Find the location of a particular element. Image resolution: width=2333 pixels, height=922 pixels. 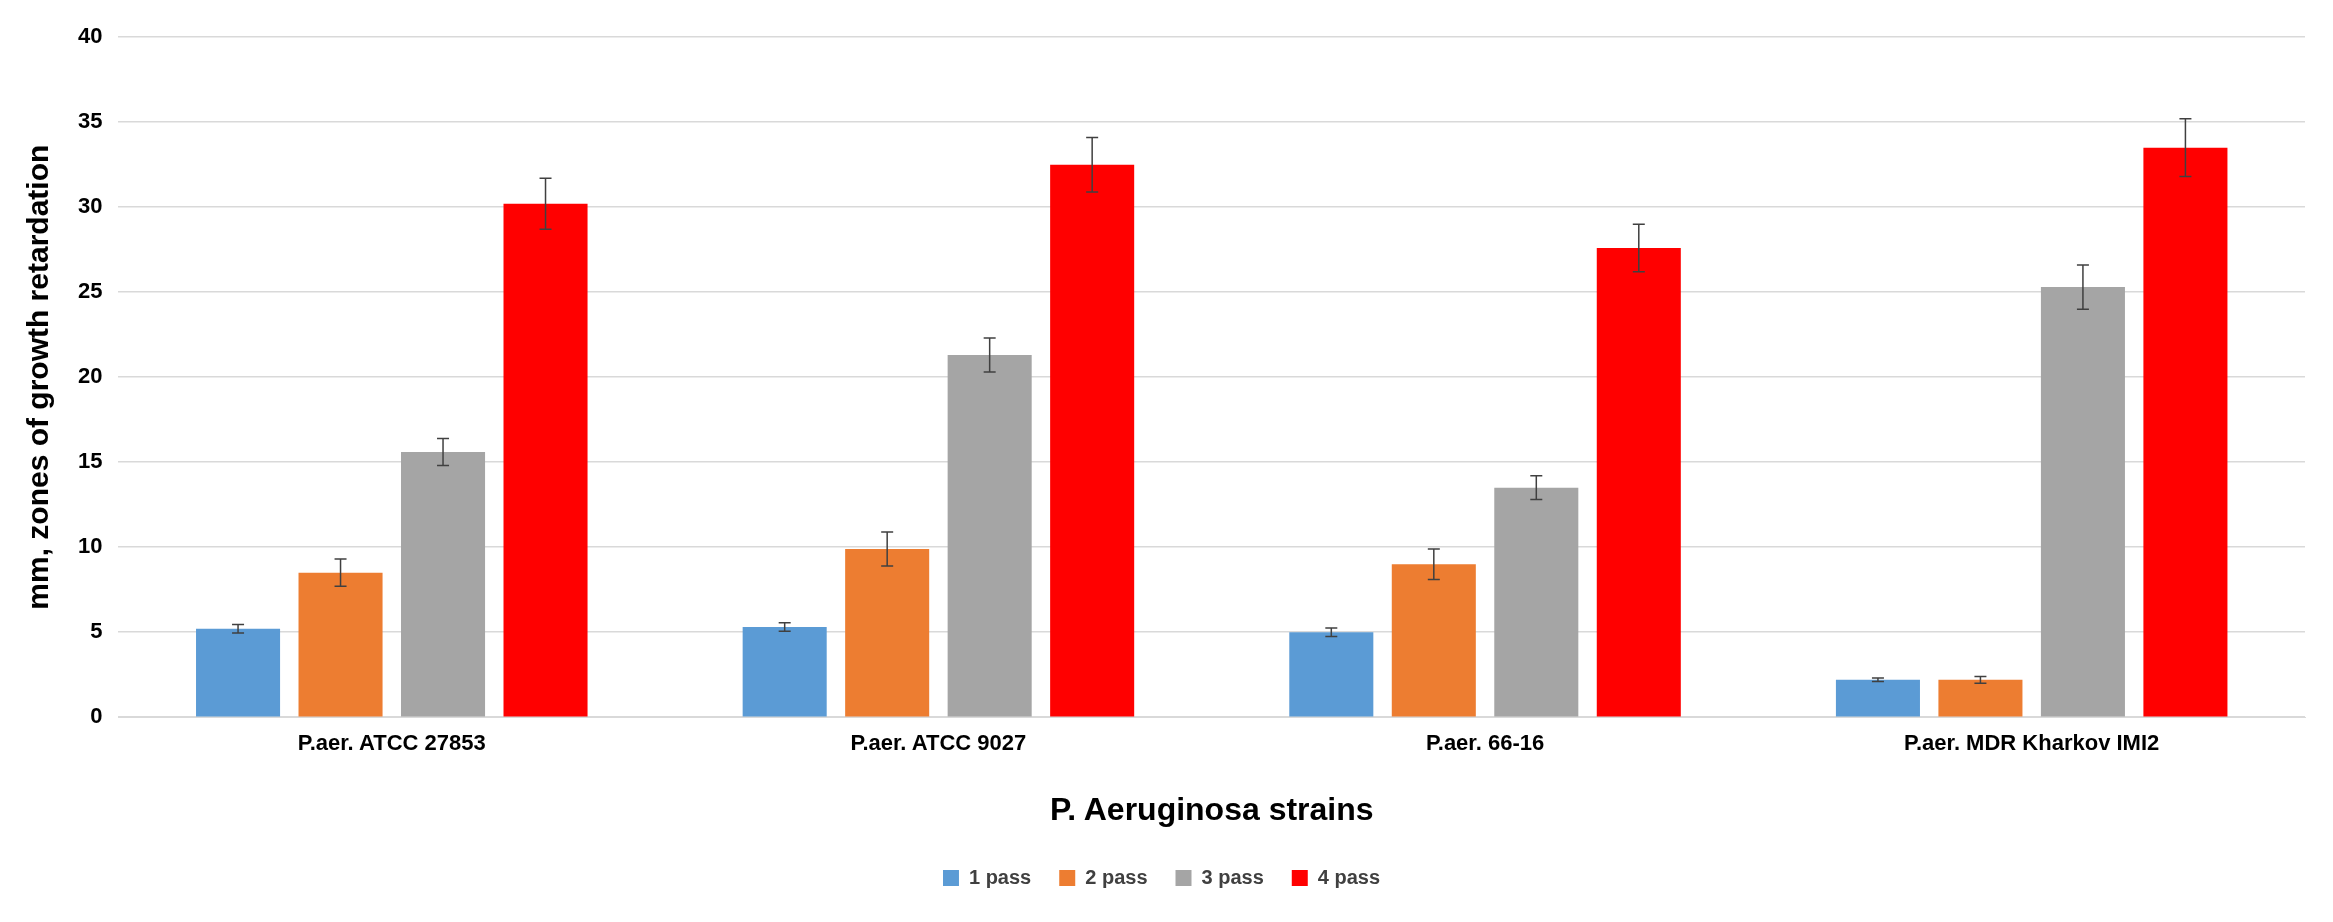

y-tick-label: 30 is located at coordinates (90, 206).